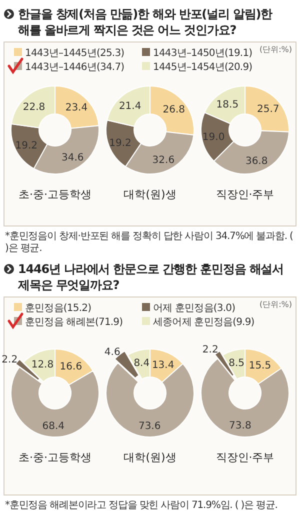 Image resolution: width=300 pixels, height=511 pixels. Describe the element at coordinates (240, 426) in the screenshot. I see `data-label: 73.8` at that location.